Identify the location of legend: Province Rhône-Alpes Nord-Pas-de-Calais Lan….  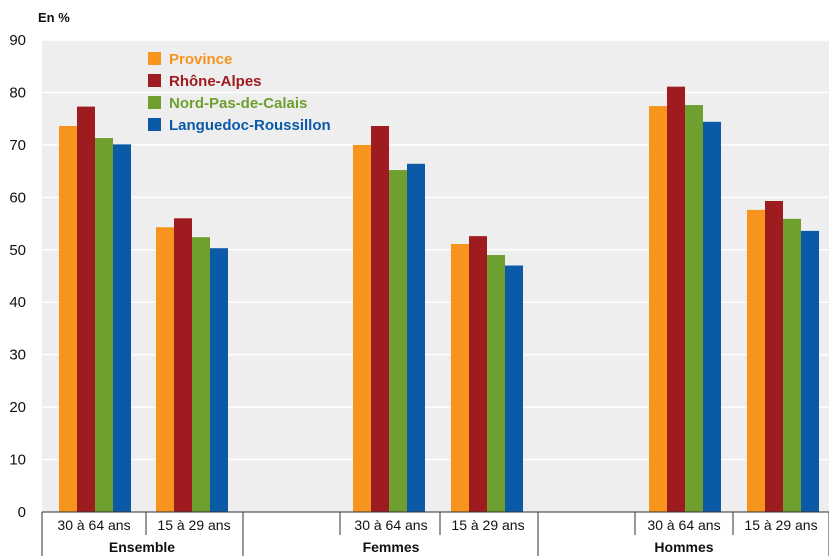
(239, 92).